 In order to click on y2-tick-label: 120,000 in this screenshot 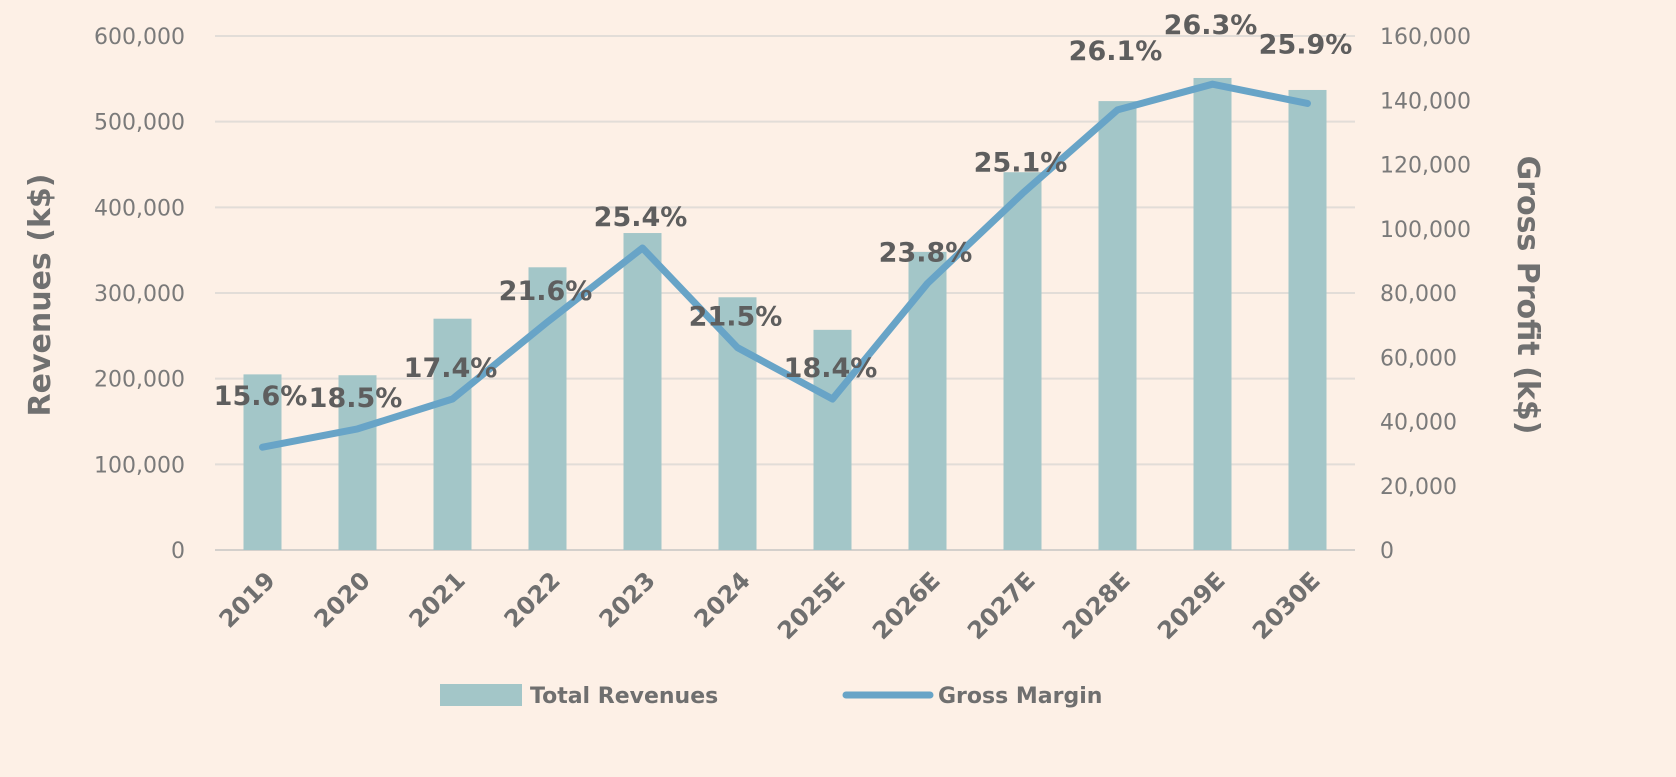, I will do `click(1425, 166)`.